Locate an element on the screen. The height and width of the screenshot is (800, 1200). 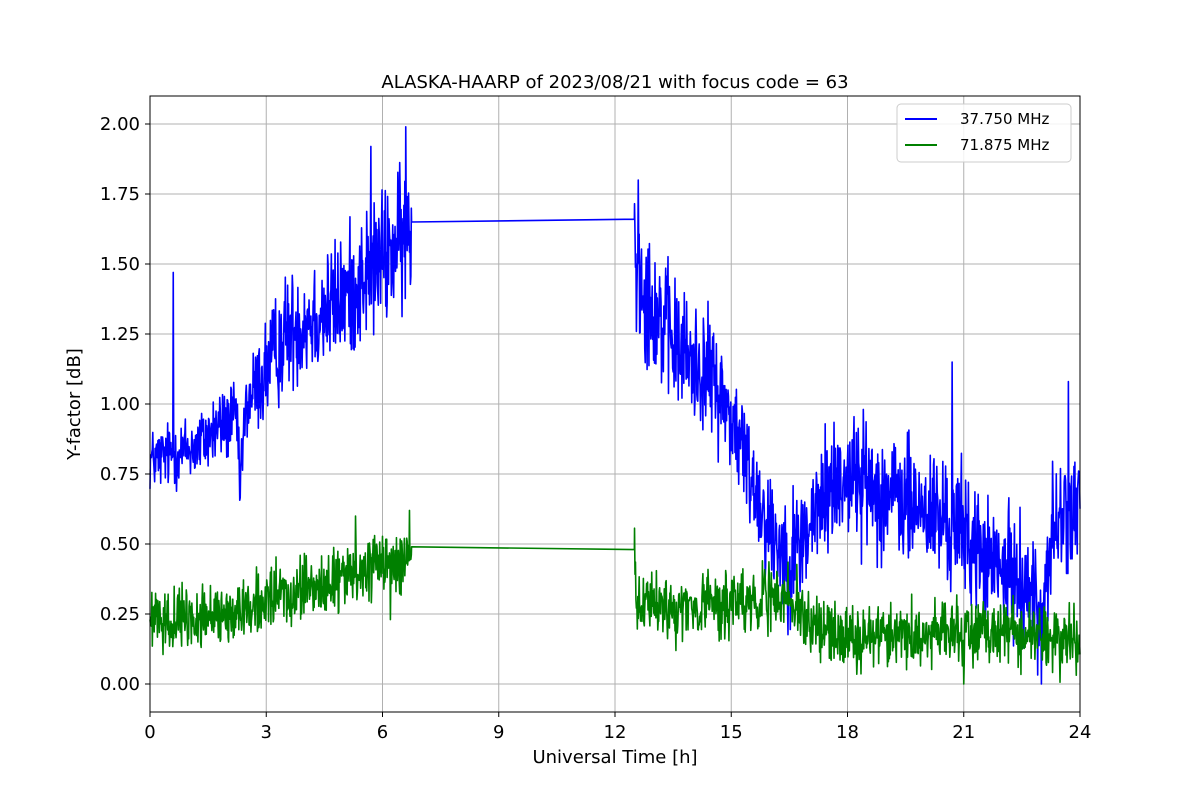
x-tick-label: 12 is located at coordinates (615, 732).